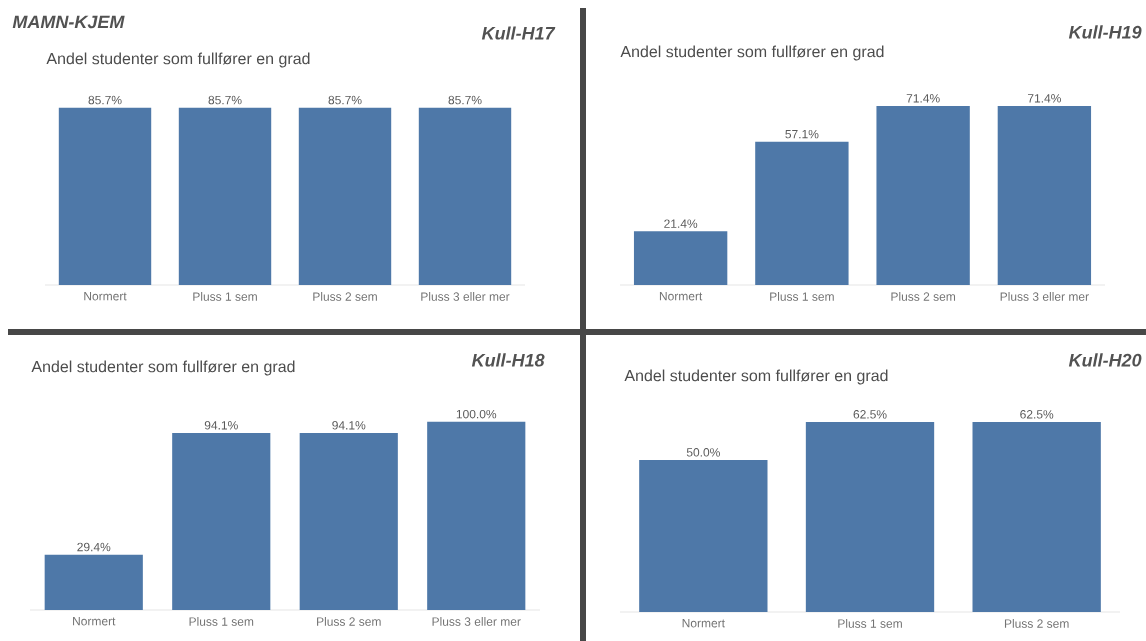 The height and width of the screenshot is (641, 1146). Describe the element at coordinates (703, 452) in the screenshot. I see `data-label: 50.0%` at that location.